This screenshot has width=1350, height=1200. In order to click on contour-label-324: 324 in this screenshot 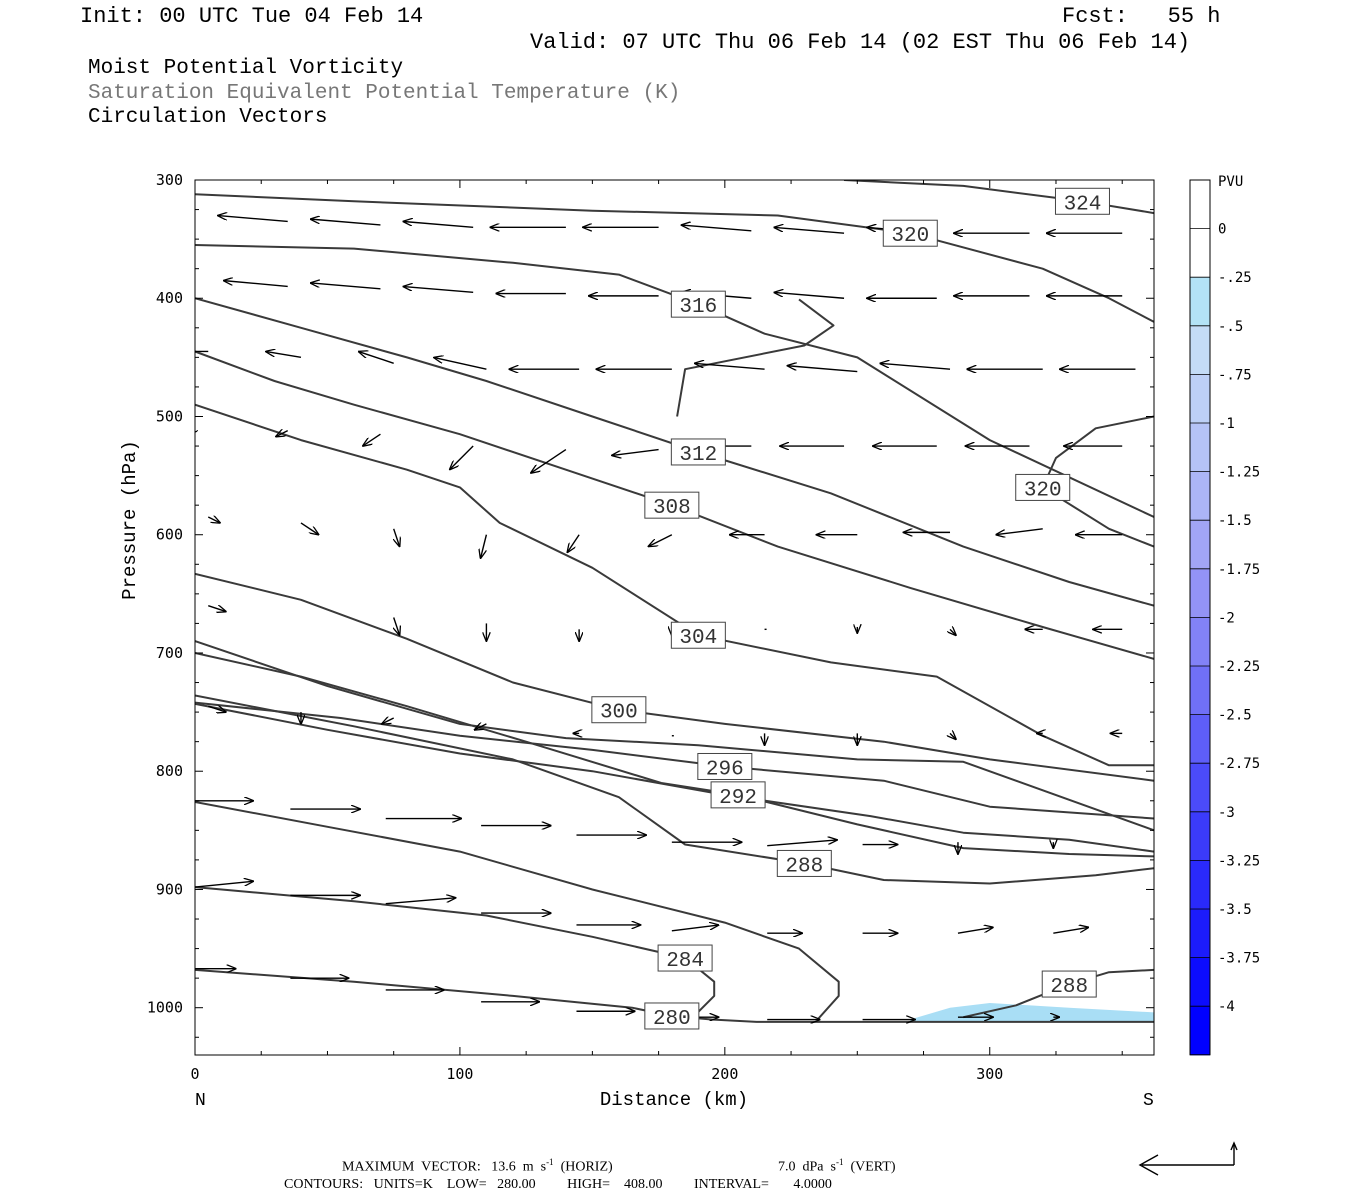, I will do `click(1082, 201)`.